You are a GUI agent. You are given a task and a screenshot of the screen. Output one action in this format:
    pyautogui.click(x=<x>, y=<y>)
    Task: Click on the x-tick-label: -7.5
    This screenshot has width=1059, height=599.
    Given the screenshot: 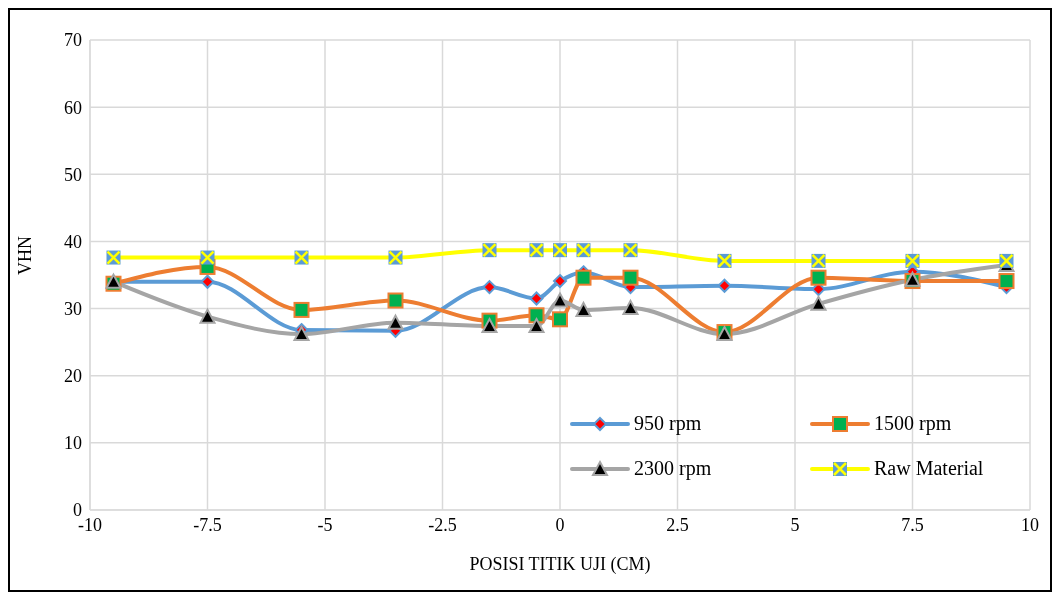 What is the action you would take?
    pyautogui.click(x=207, y=524)
    